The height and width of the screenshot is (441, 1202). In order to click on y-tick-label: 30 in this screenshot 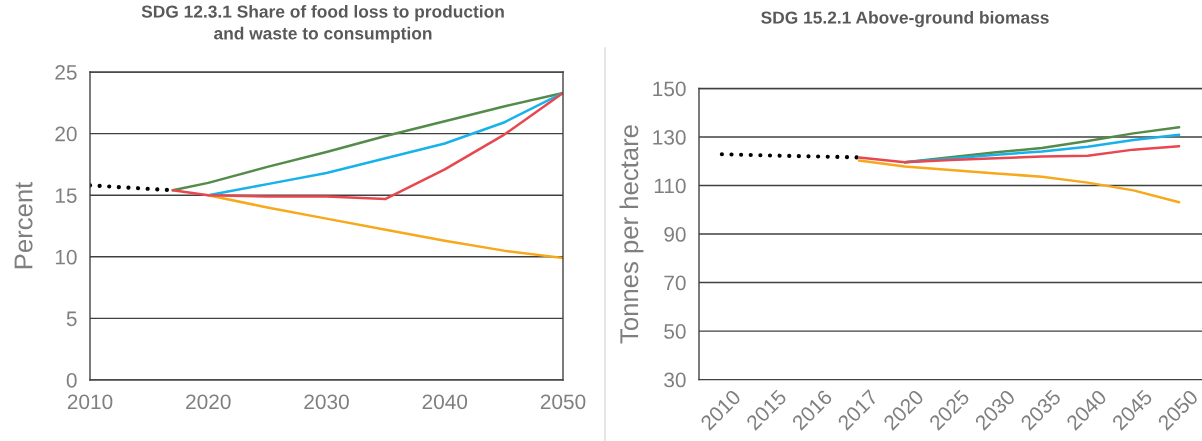, I will do `click(675, 380)`.